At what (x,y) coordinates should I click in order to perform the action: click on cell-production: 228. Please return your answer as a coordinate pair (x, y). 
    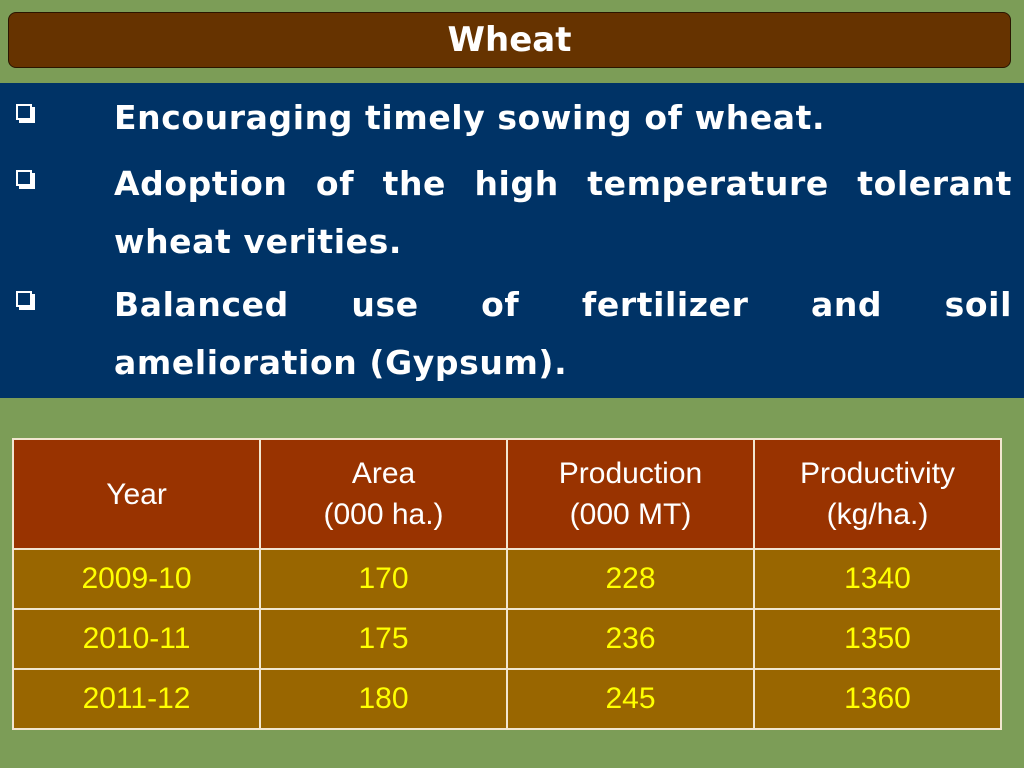
    Looking at the image, I should click on (630, 579).